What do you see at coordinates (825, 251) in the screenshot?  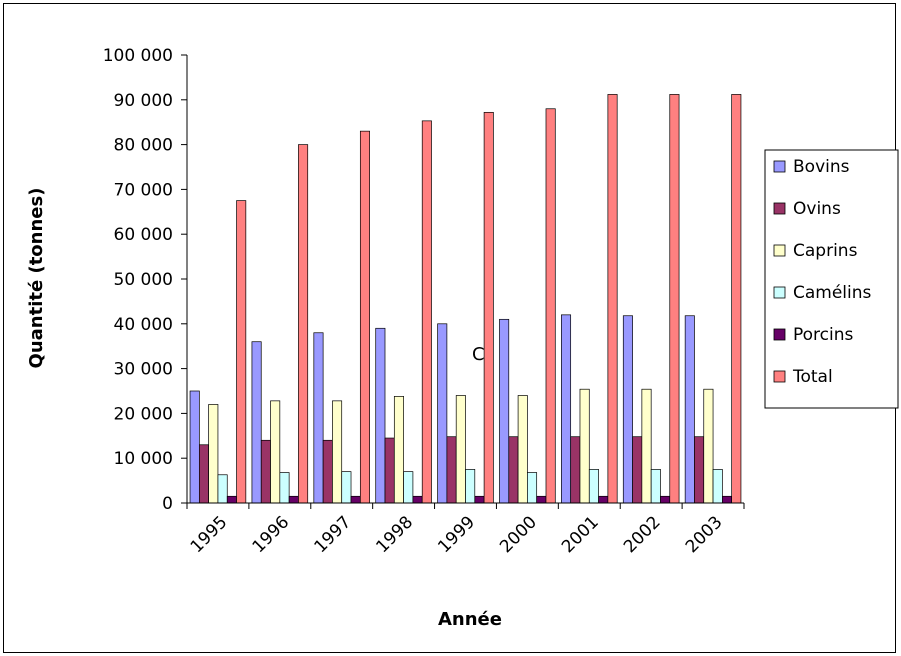 I see `legend-label: Caprins` at bounding box center [825, 251].